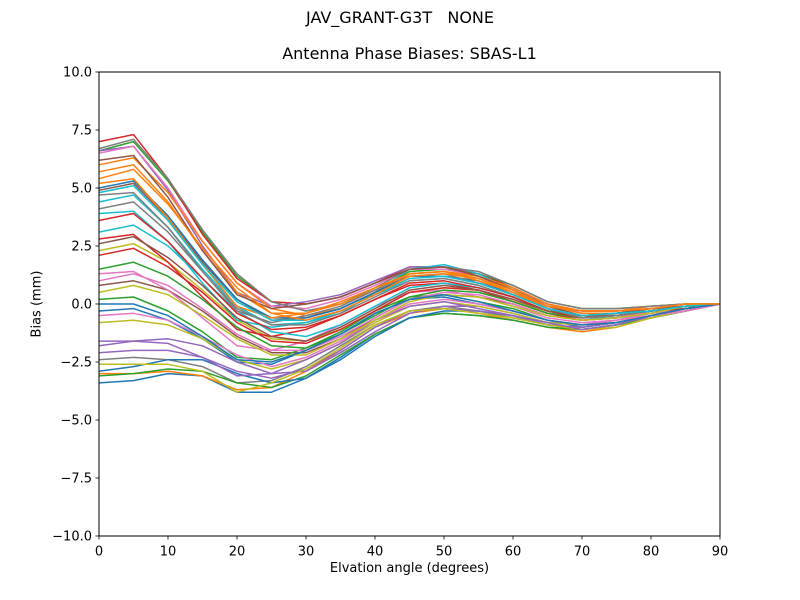  I want to click on x-tick-label: 50, so click(444, 552).